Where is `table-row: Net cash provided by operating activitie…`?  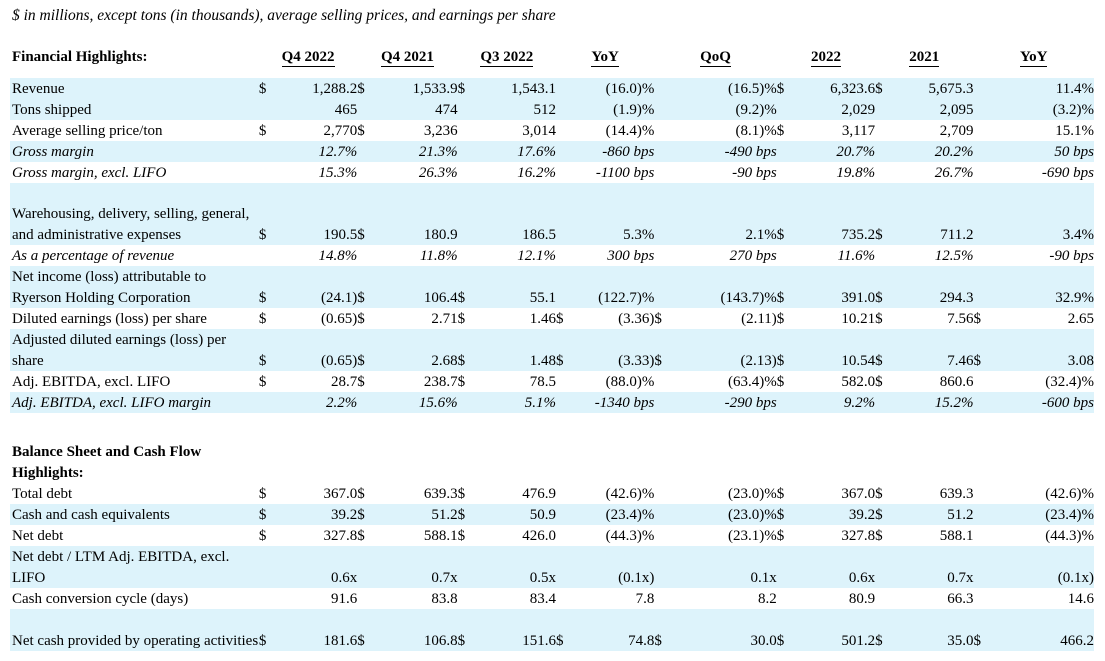
table-row: Net cash provided by operating activitie… is located at coordinates (552, 630).